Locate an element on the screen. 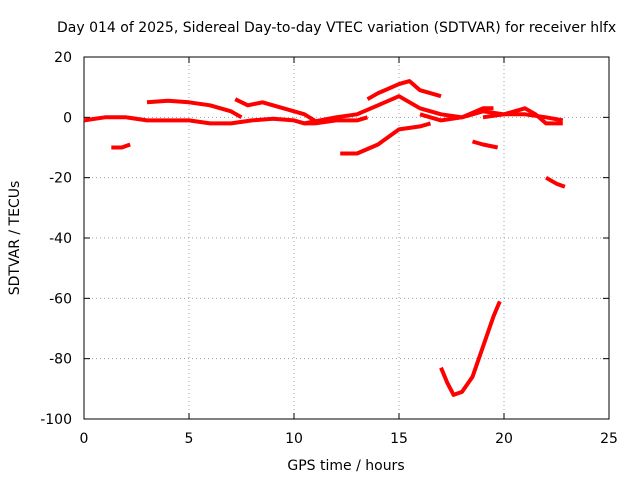 The image size is (640, 480). x-tick-label: 5 is located at coordinates (189, 439).